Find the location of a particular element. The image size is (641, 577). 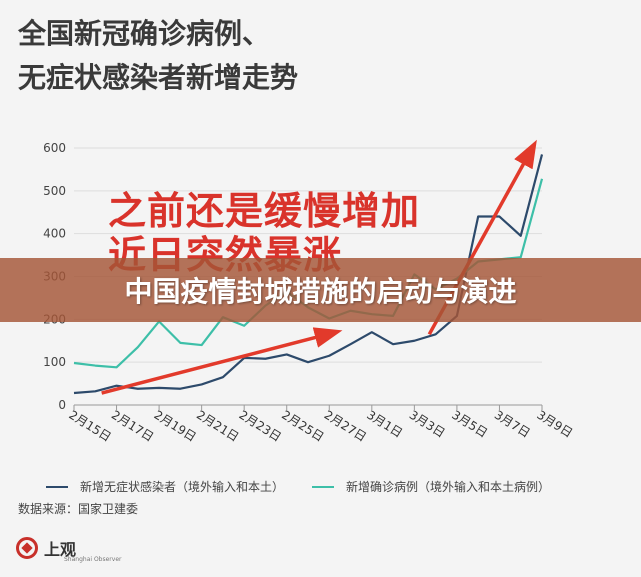

publisher-logo-subtitle: Shanghai Observer is located at coordinates (93, 559).